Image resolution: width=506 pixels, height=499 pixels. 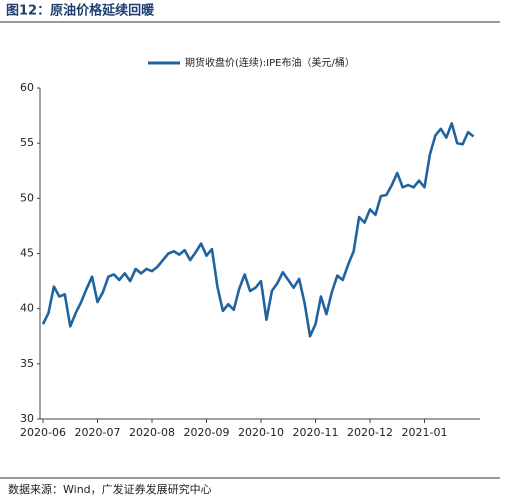 I want to click on y-tick-label: 30, so click(x=27, y=418).